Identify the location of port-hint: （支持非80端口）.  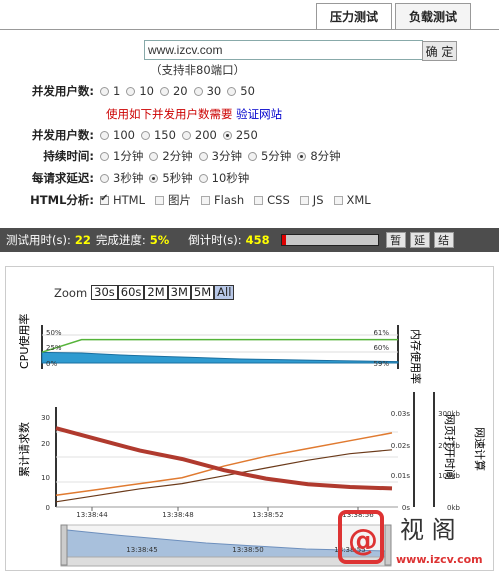
(198, 70).